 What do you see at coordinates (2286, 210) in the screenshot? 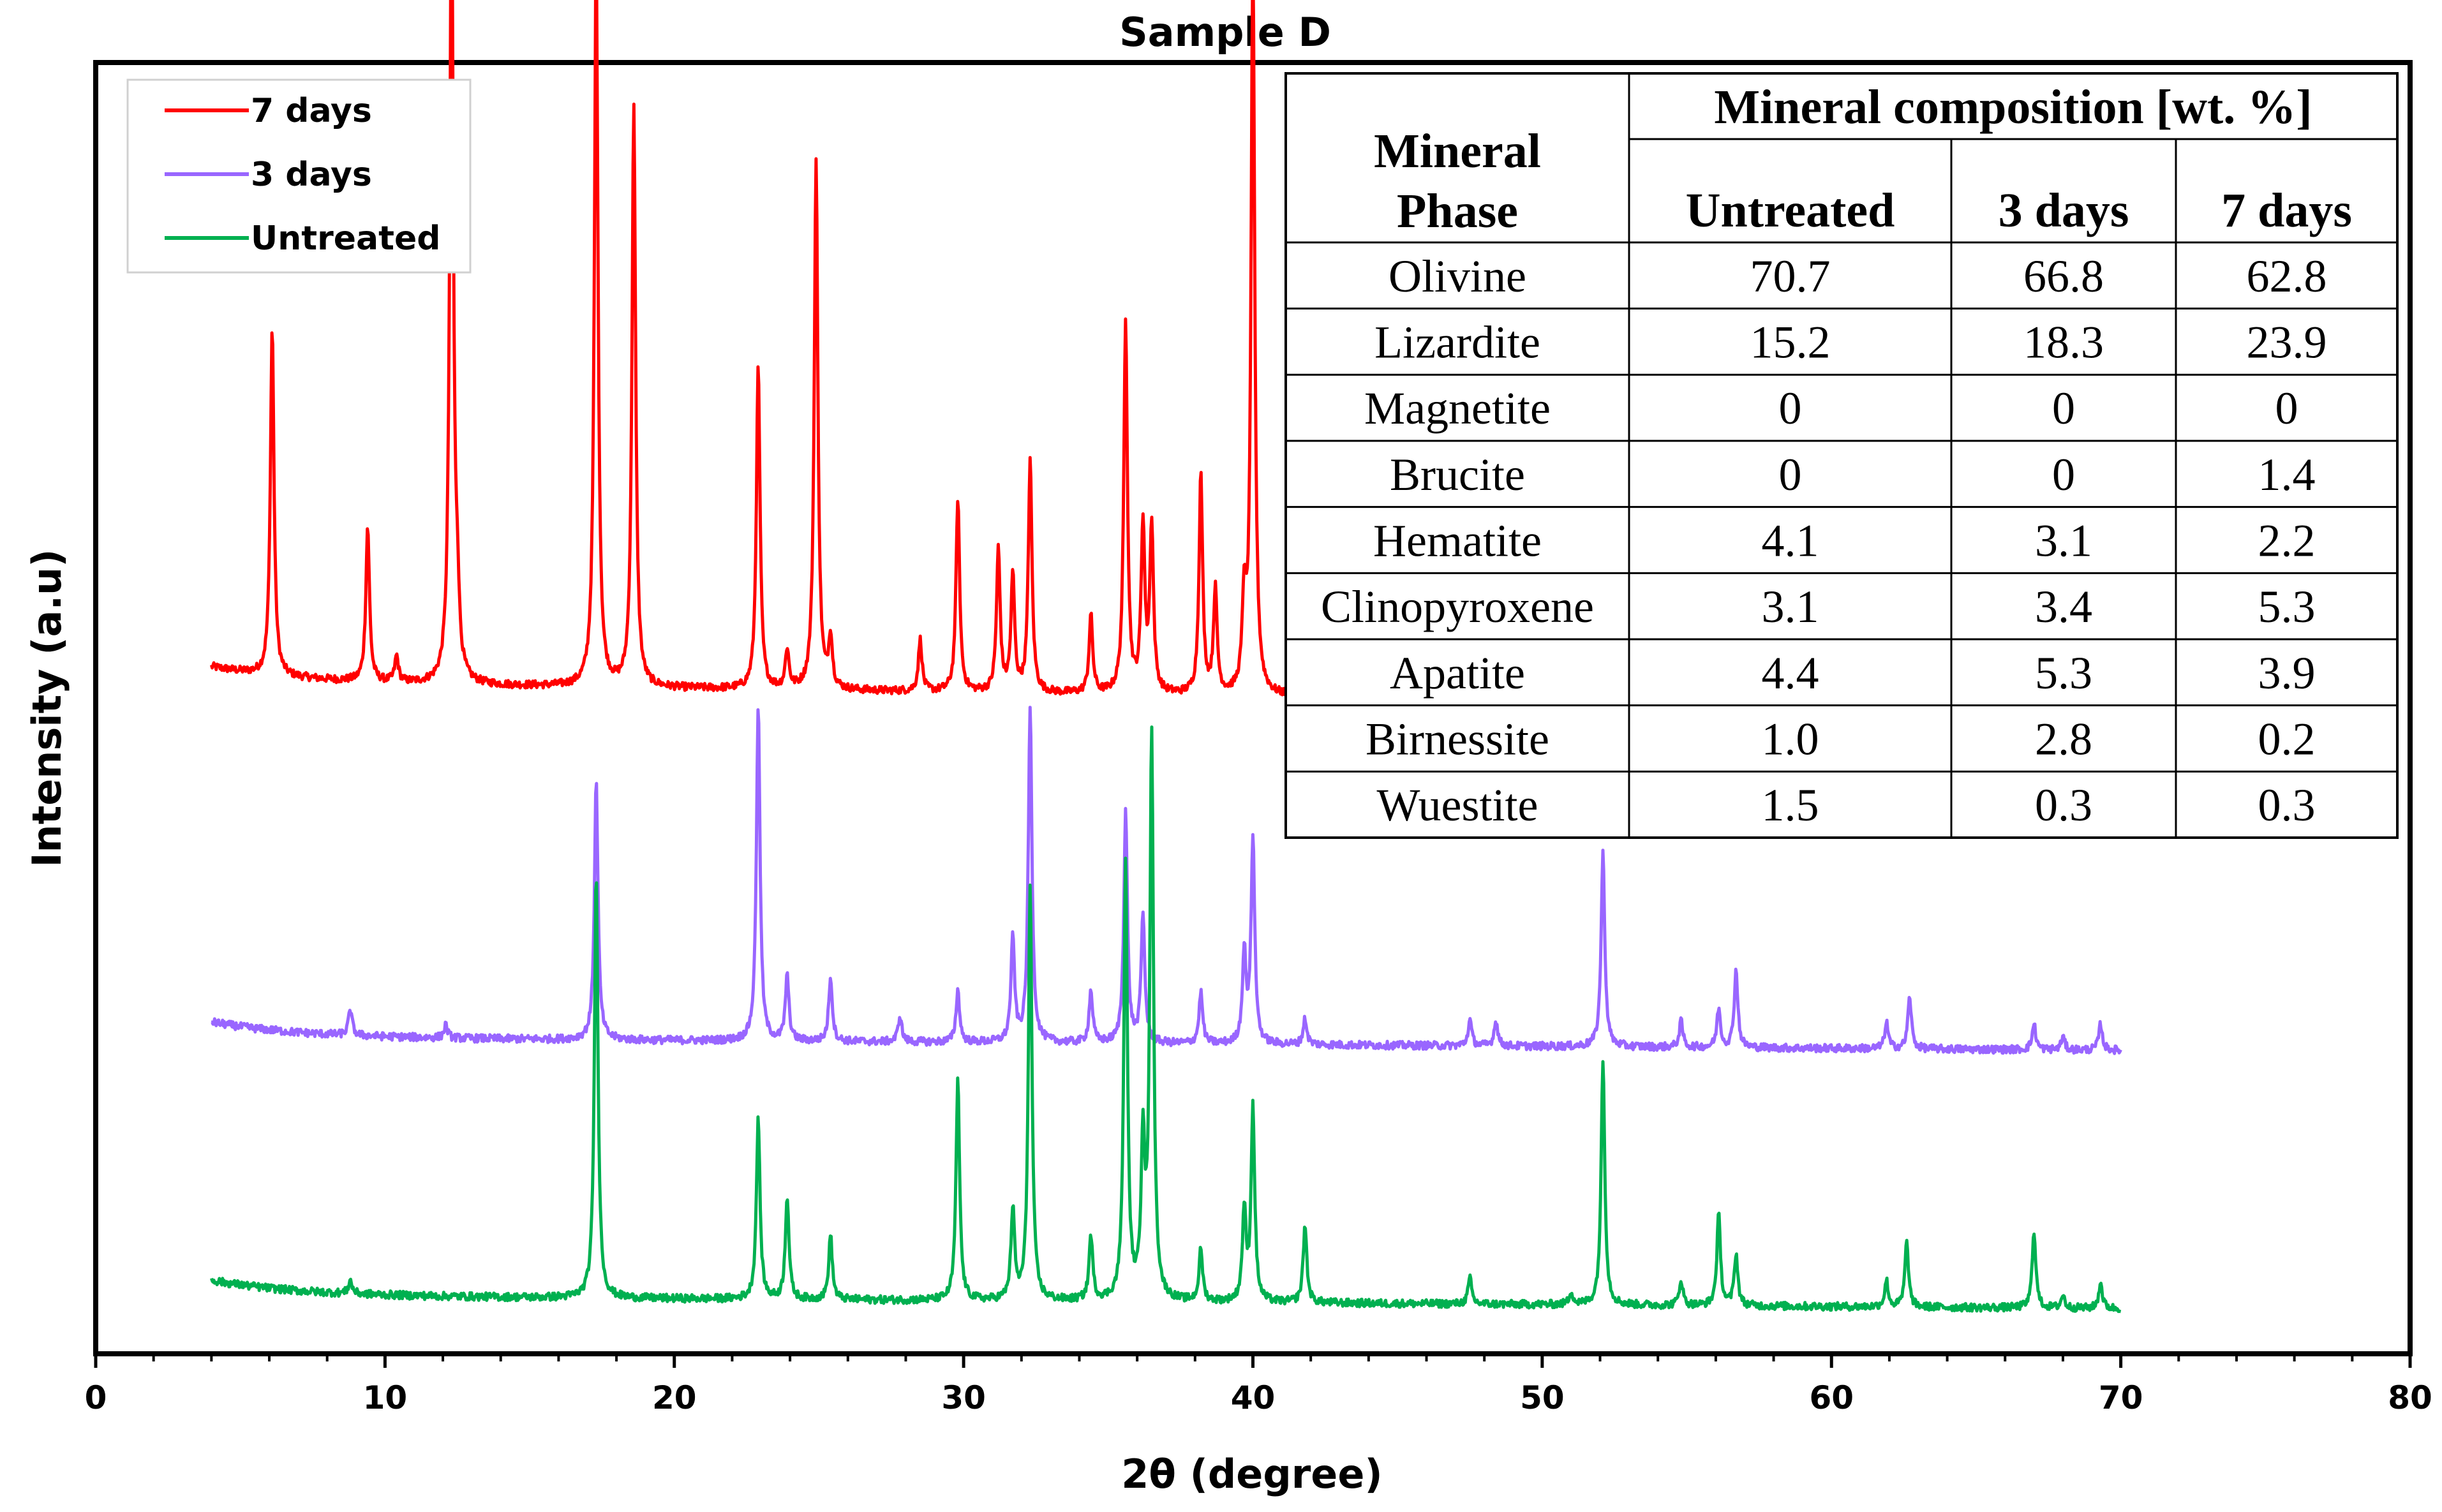
I see `table-column-header: 7 days` at bounding box center [2286, 210].